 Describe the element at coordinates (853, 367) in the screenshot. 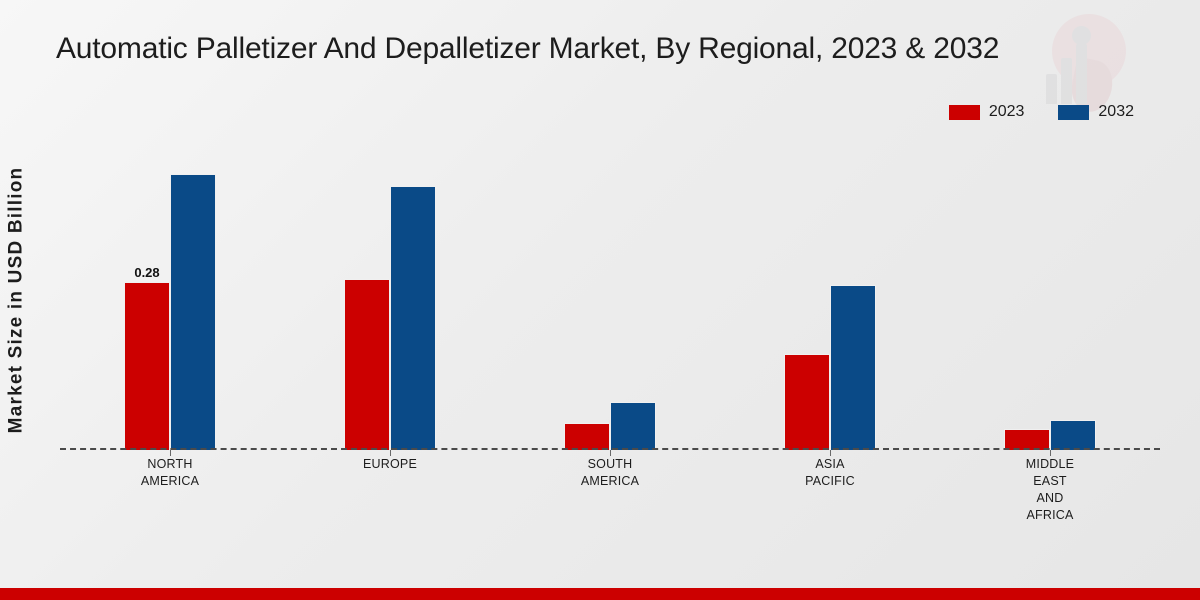

I see `bar-2032-asia-pacific` at that location.